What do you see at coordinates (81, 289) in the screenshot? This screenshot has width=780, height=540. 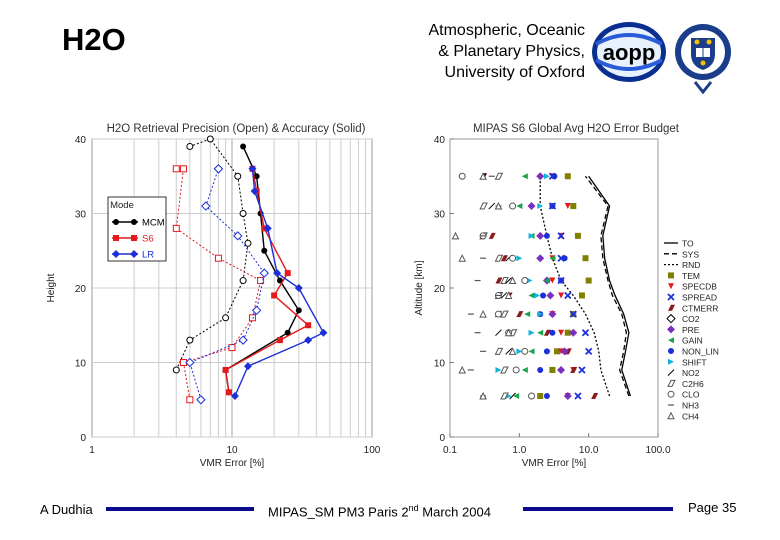 I see `y-tick-label: 20` at bounding box center [81, 289].